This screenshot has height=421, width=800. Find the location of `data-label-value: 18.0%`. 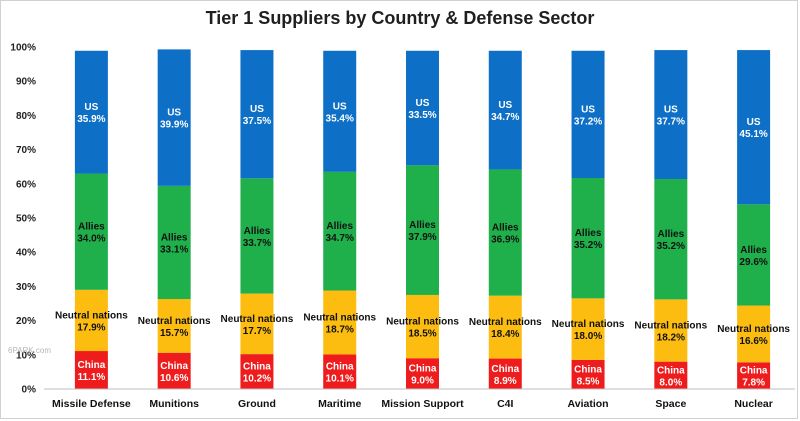

data-label-value: 18.0% is located at coordinates (588, 336).